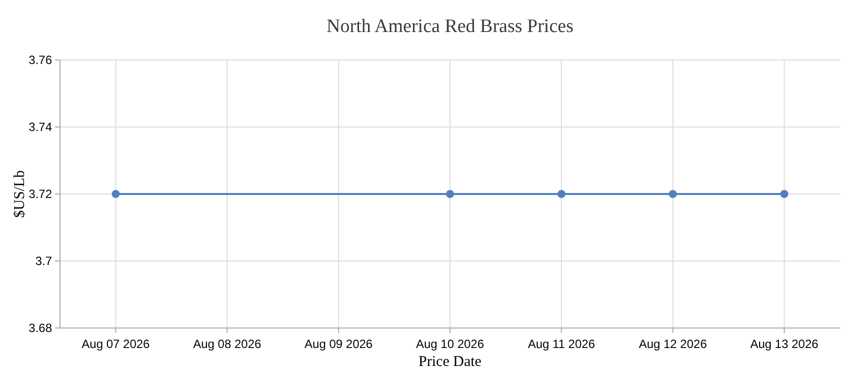  What do you see at coordinates (450, 362) in the screenshot?
I see `x-axis-title: Price Date` at bounding box center [450, 362].